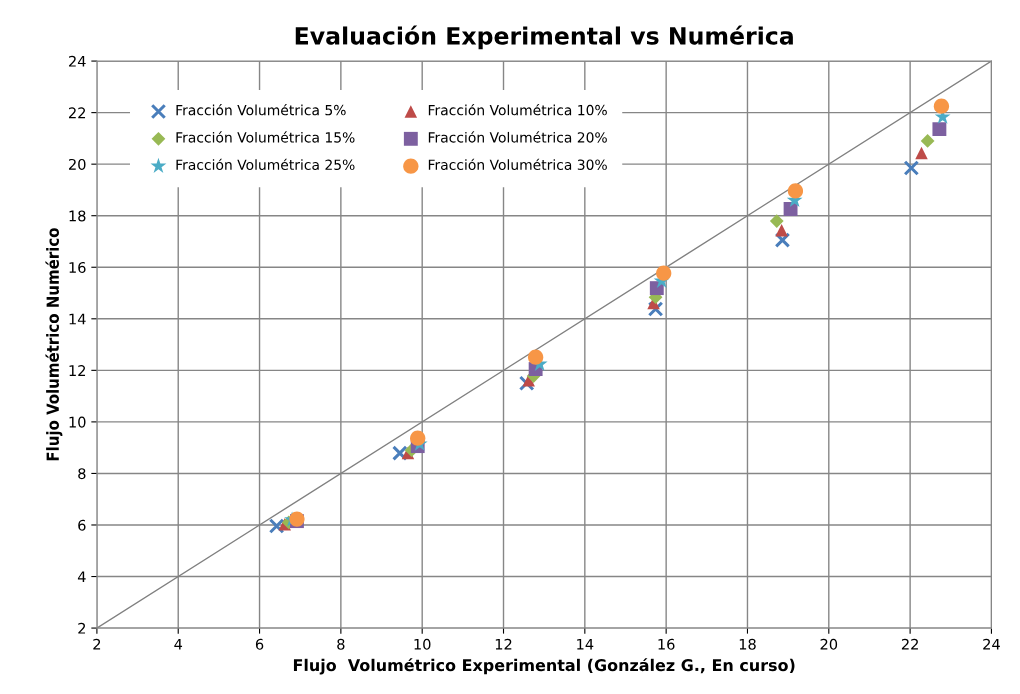  What do you see at coordinates (747, 644) in the screenshot?
I see `x-tick-label: 18` at bounding box center [747, 644].